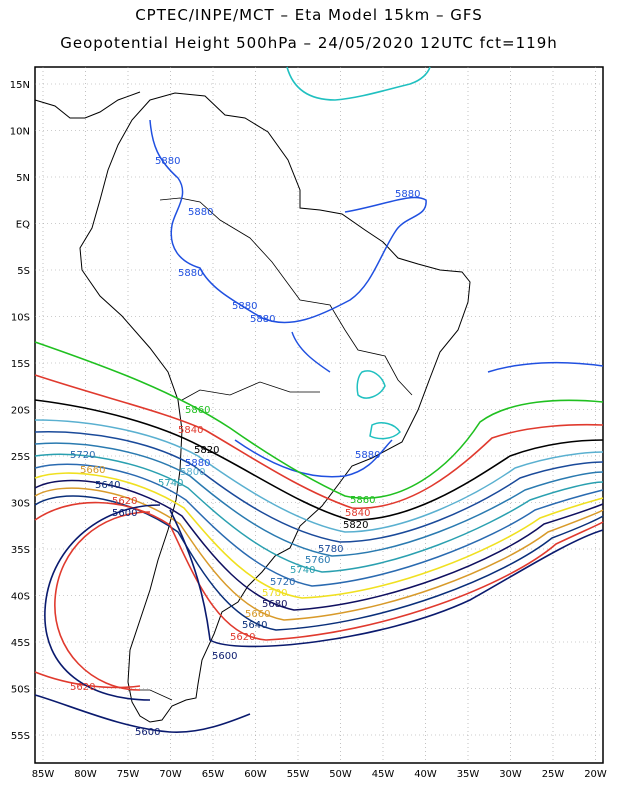  What do you see at coordinates (142, 713) in the screenshot?
I see `contour-5600-south` at bounding box center [142, 713].